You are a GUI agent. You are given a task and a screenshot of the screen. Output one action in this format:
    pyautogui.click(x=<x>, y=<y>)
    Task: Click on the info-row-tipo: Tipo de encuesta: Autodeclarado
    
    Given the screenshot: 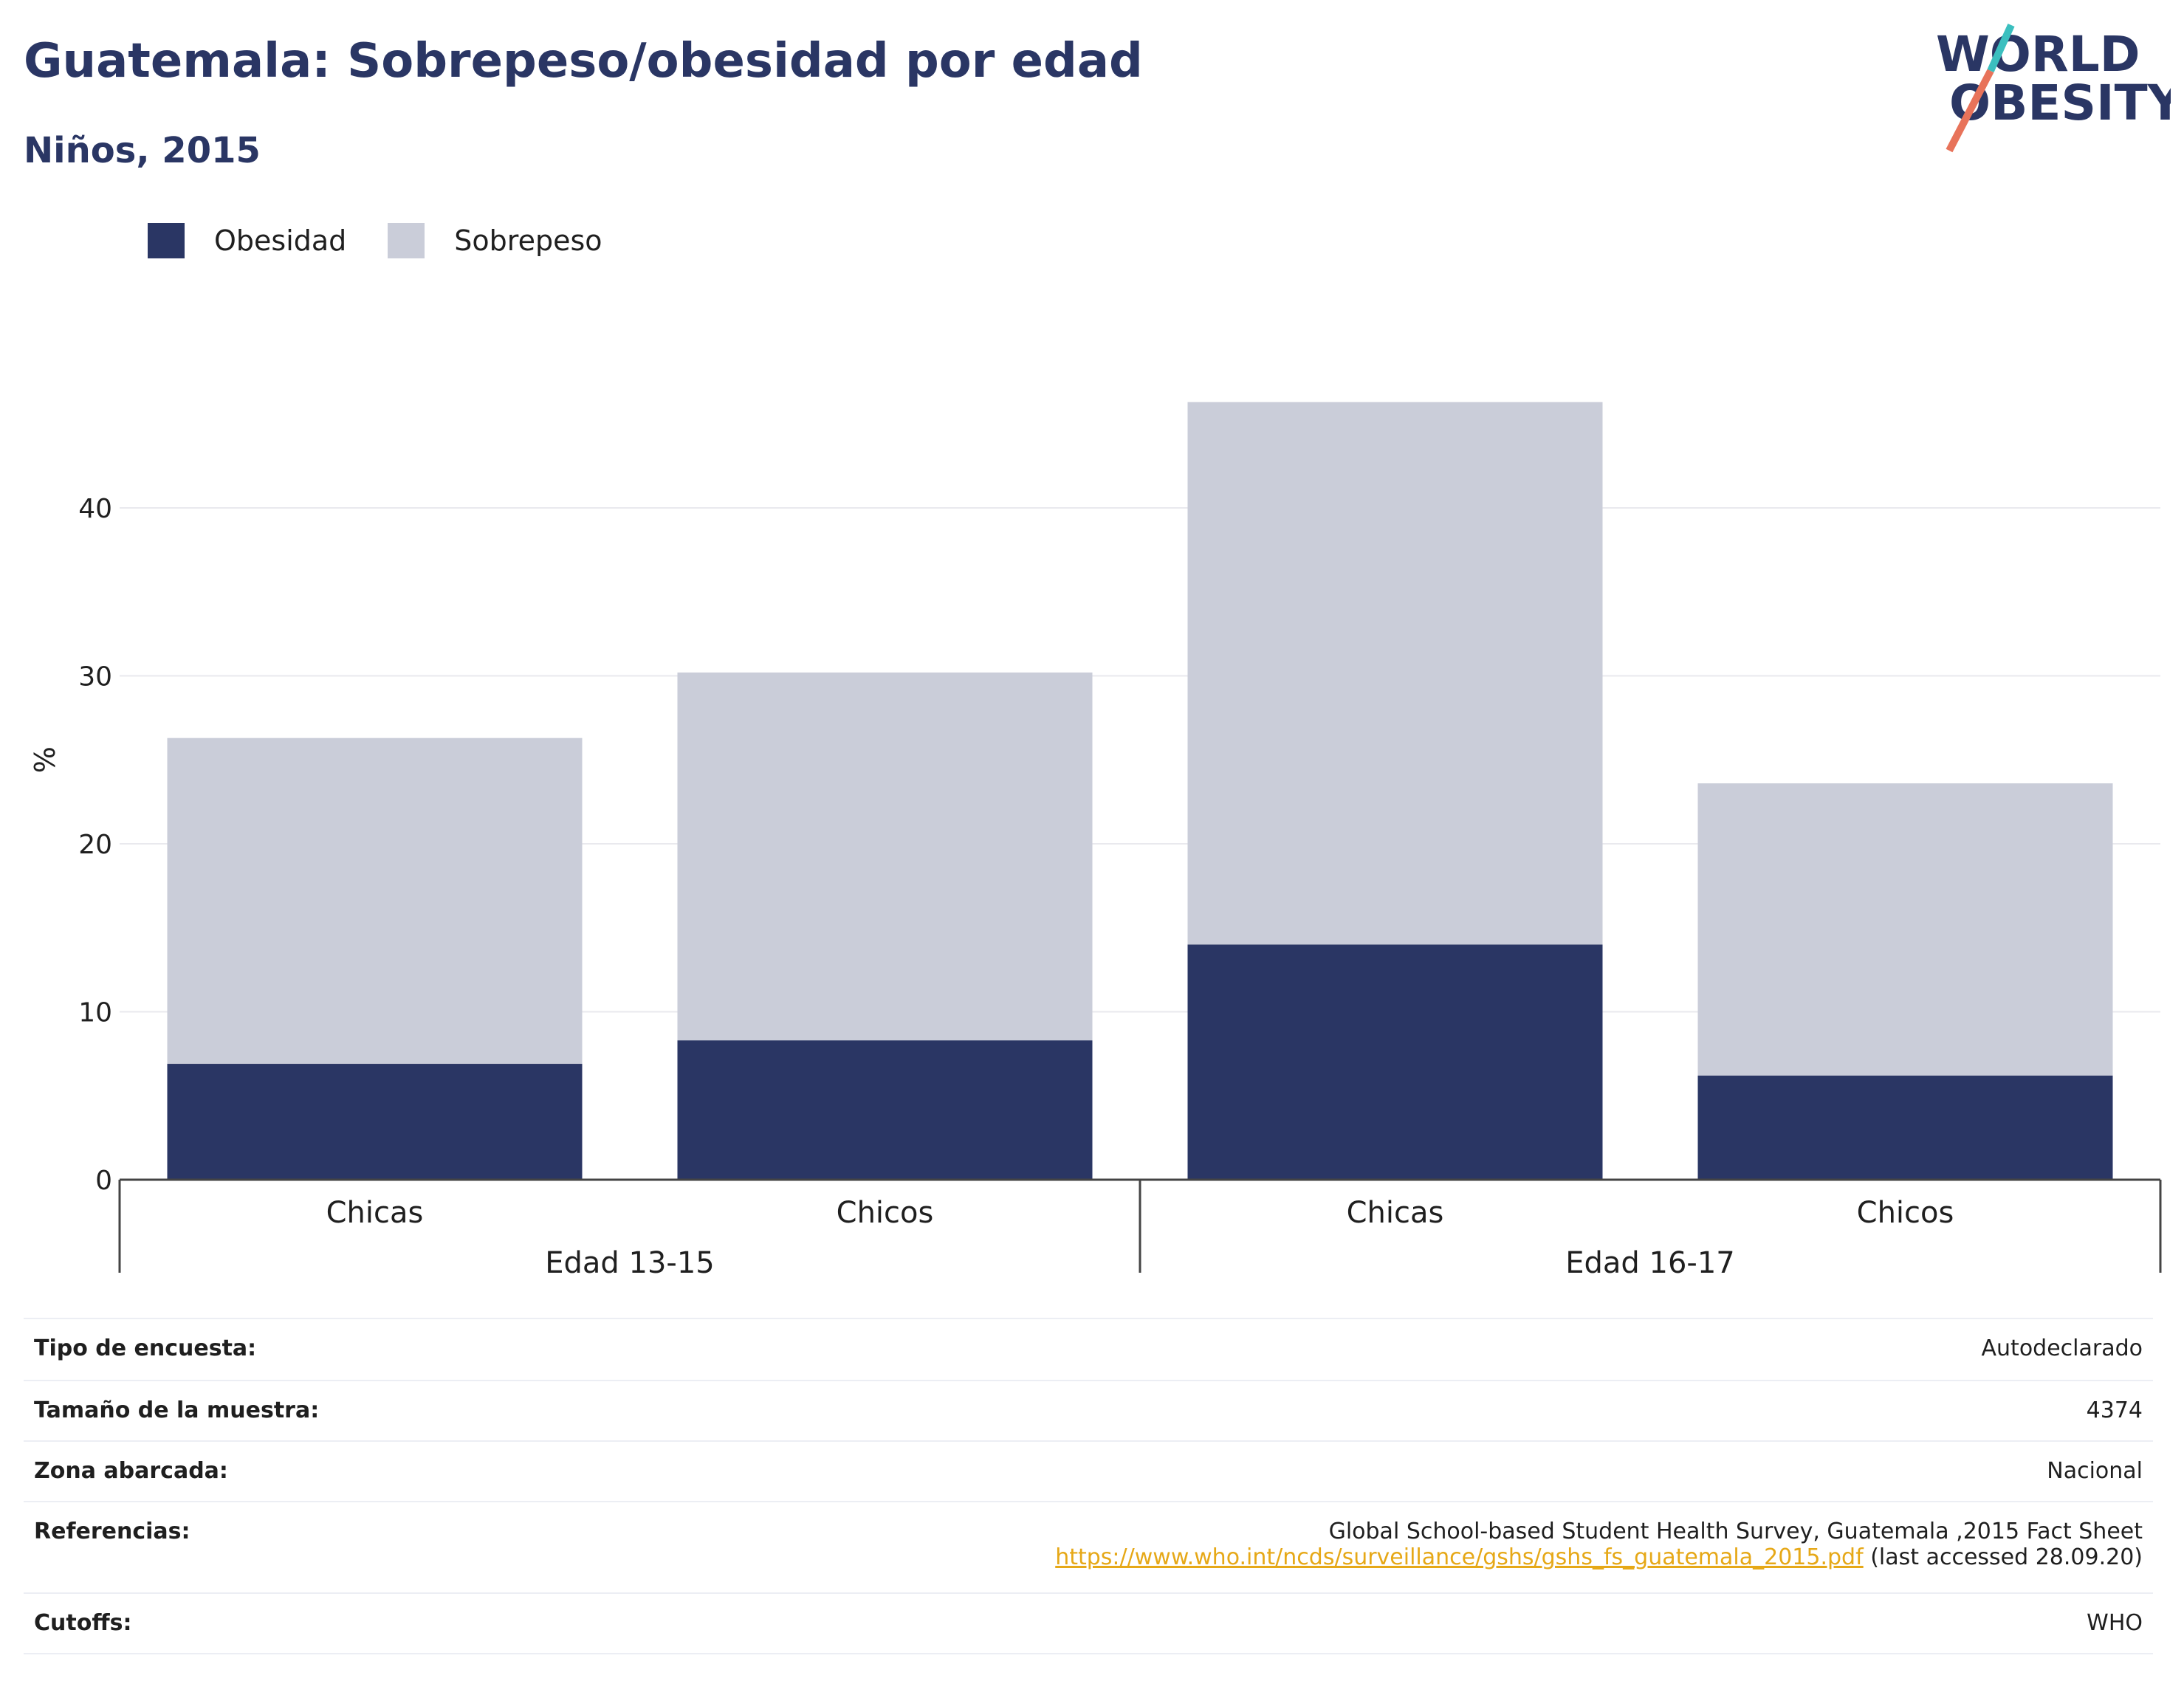 What is the action you would take?
    pyautogui.click(x=1089, y=1349)
    